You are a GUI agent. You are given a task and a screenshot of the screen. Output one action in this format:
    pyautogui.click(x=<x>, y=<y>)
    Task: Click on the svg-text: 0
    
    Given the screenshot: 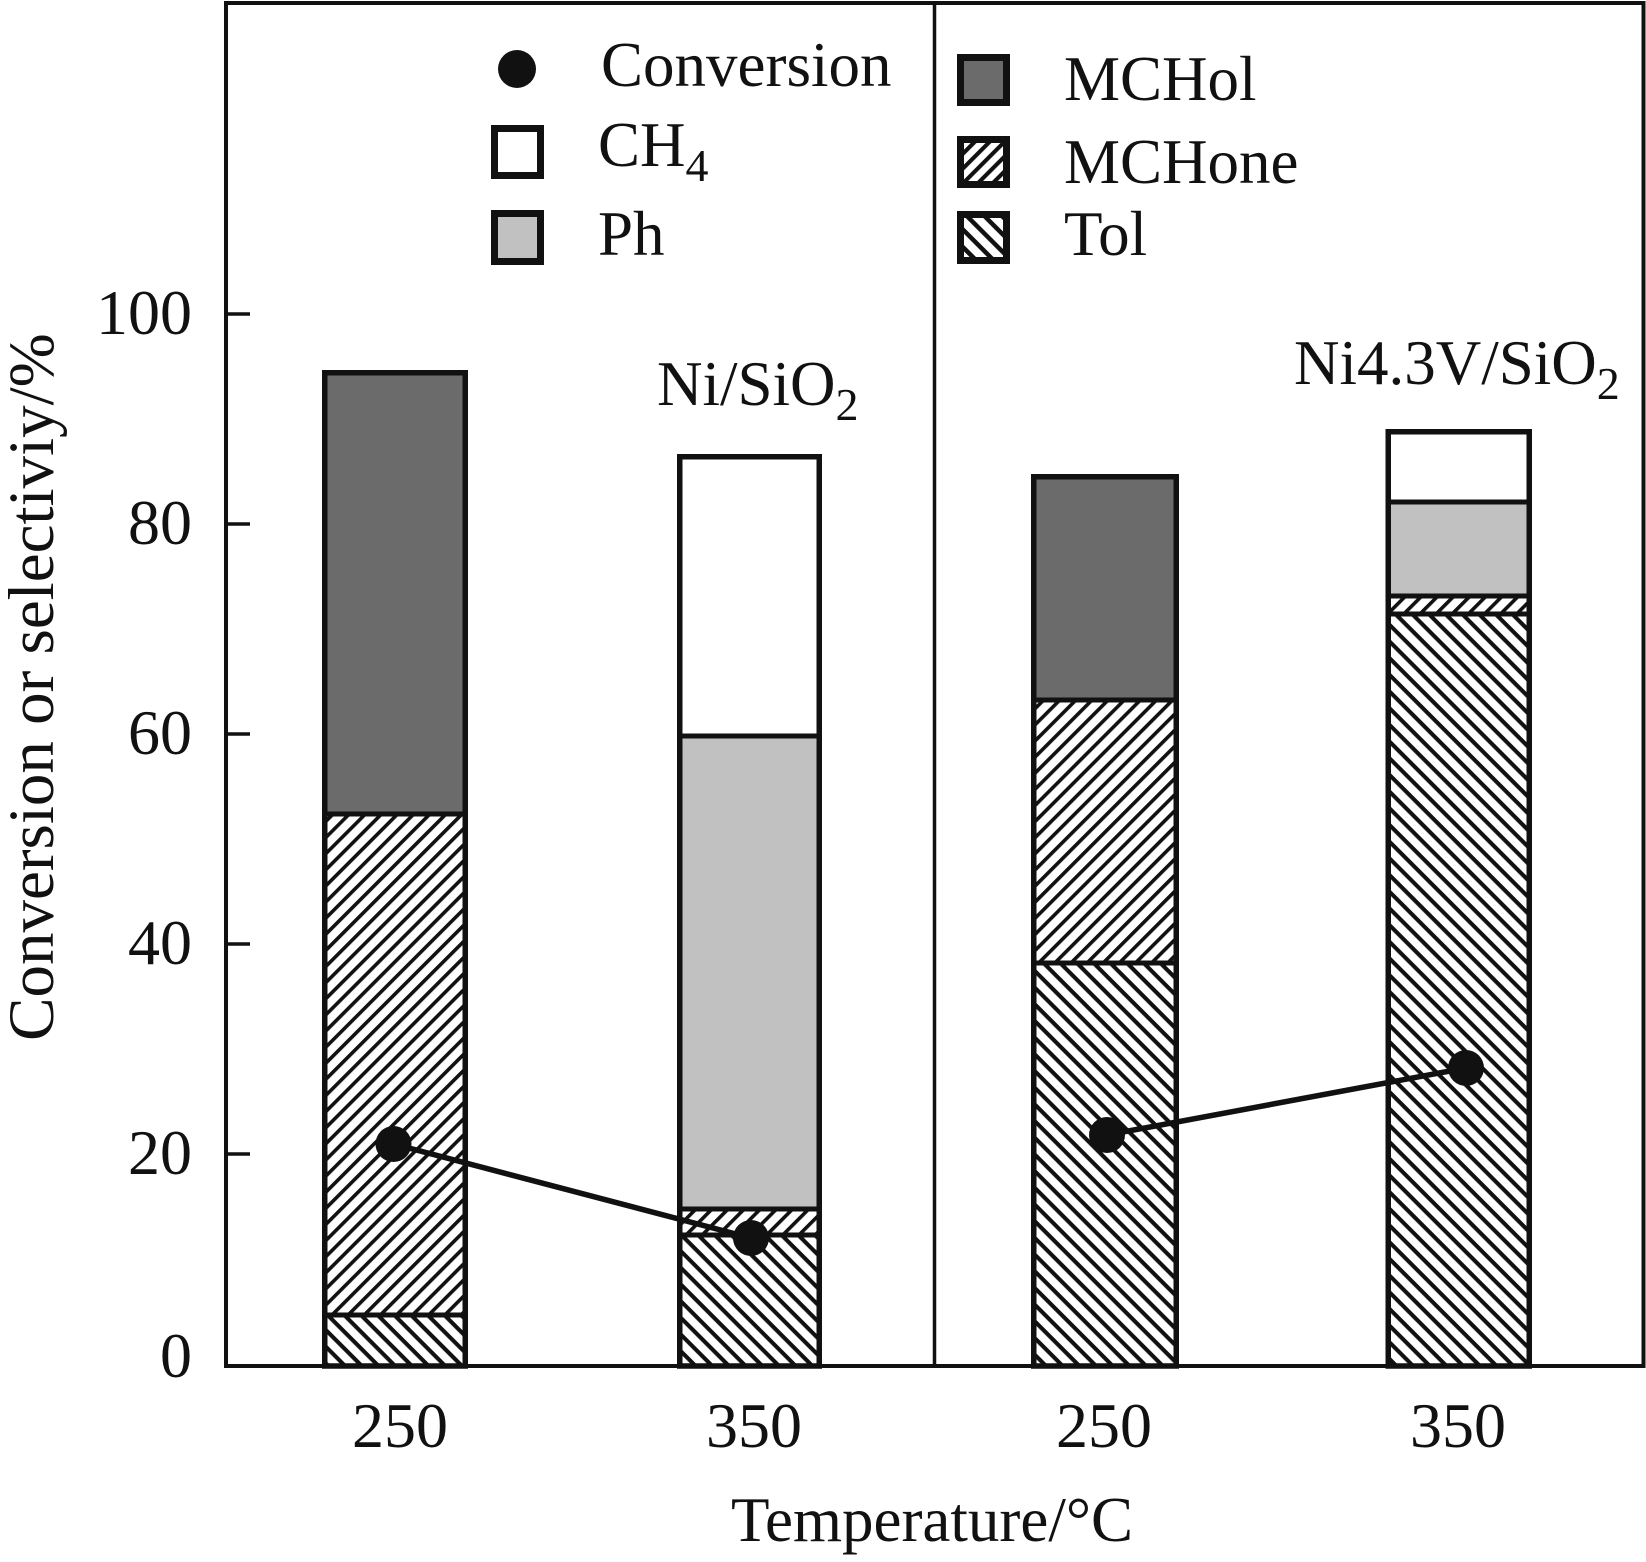 What is the action you would take?
    pyautogui.click(x=176, y=1355)
    